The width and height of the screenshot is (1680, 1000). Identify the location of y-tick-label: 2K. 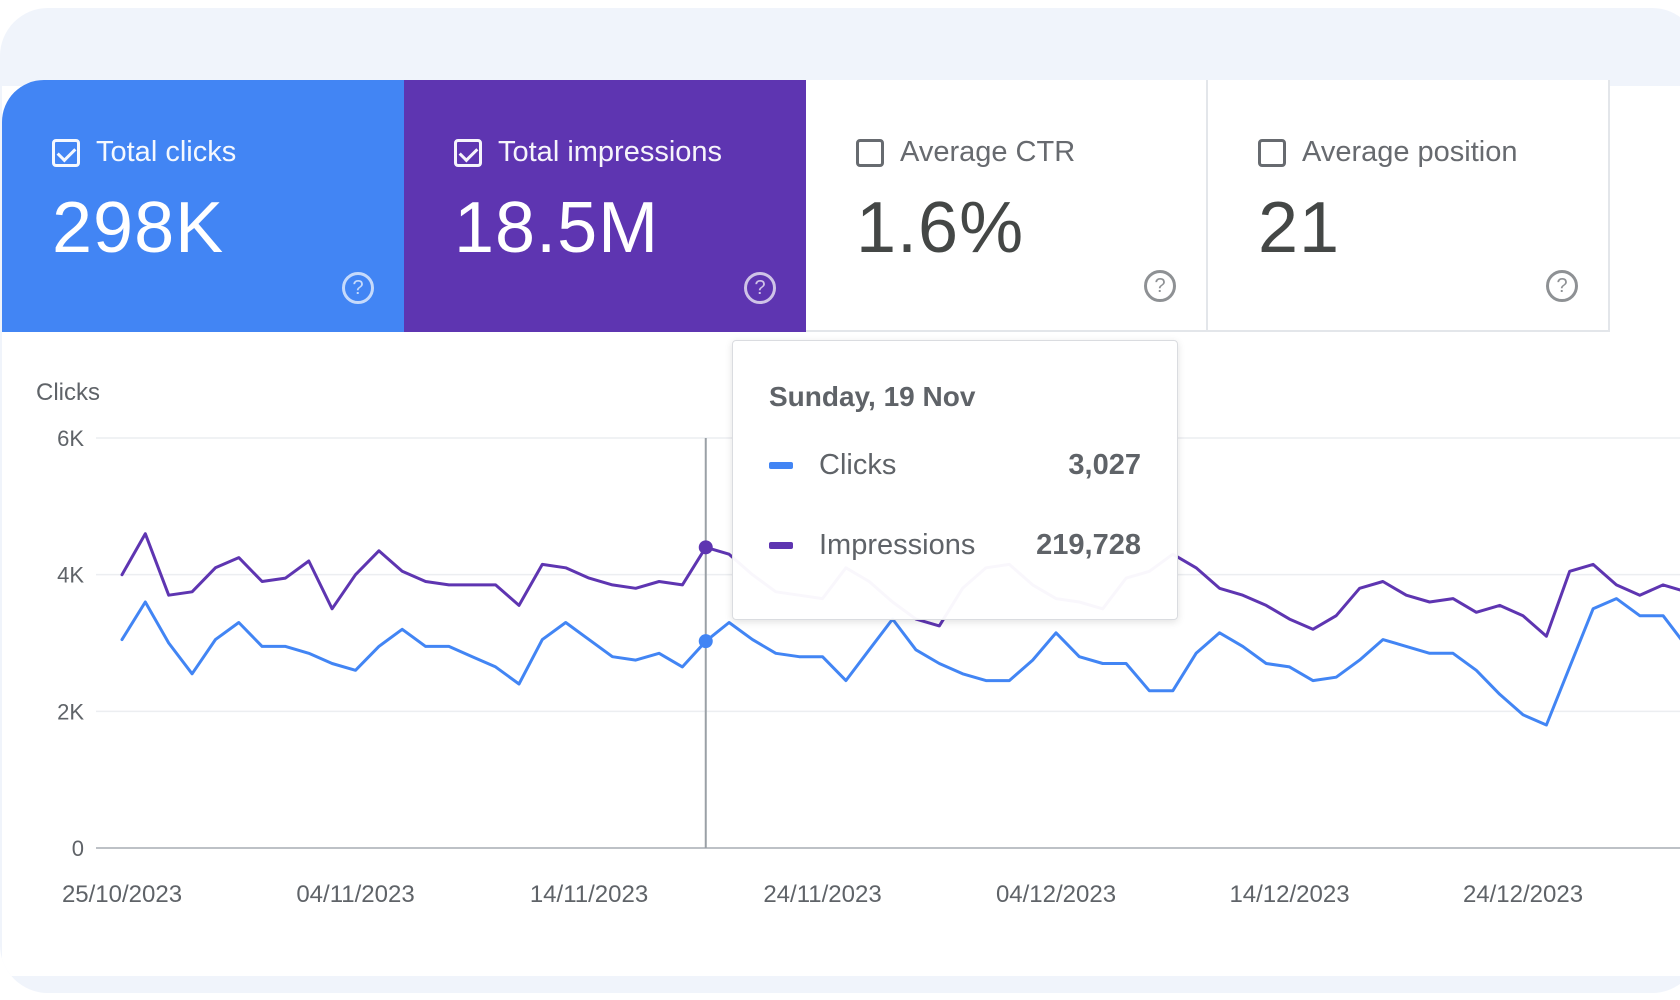
(70, 711).